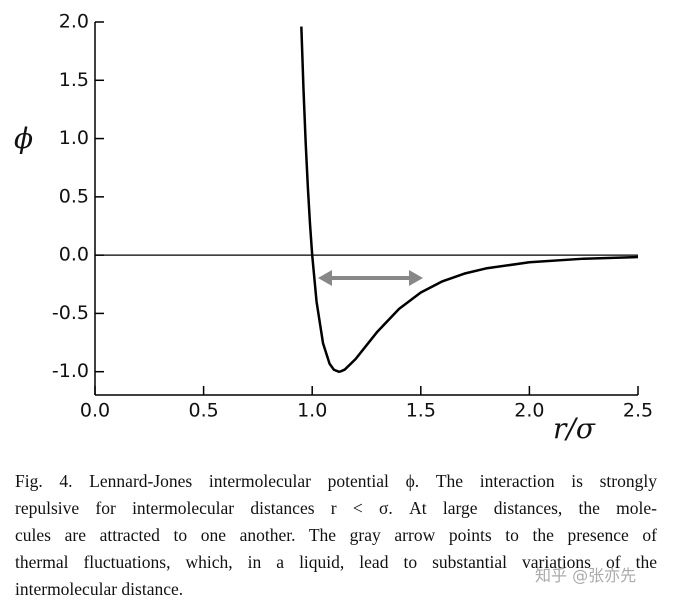  I want to click on x-axis-label: r/σ, so click(574, 428).